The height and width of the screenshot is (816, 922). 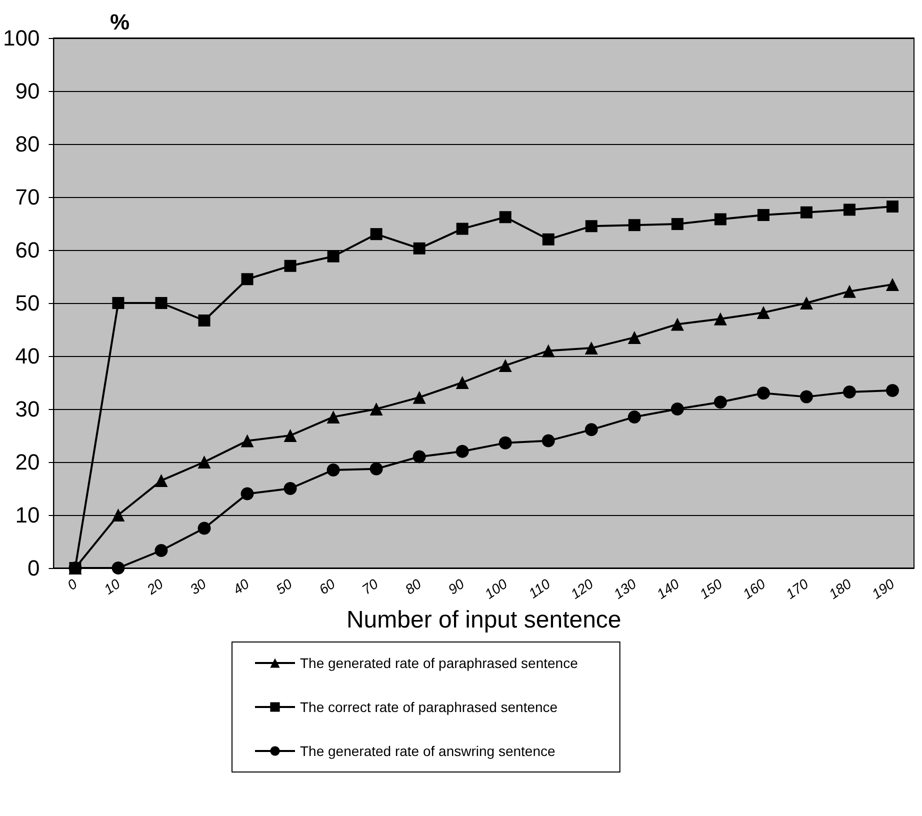 I want to click on x-tick-label: 50, so click(x=284, y=586).